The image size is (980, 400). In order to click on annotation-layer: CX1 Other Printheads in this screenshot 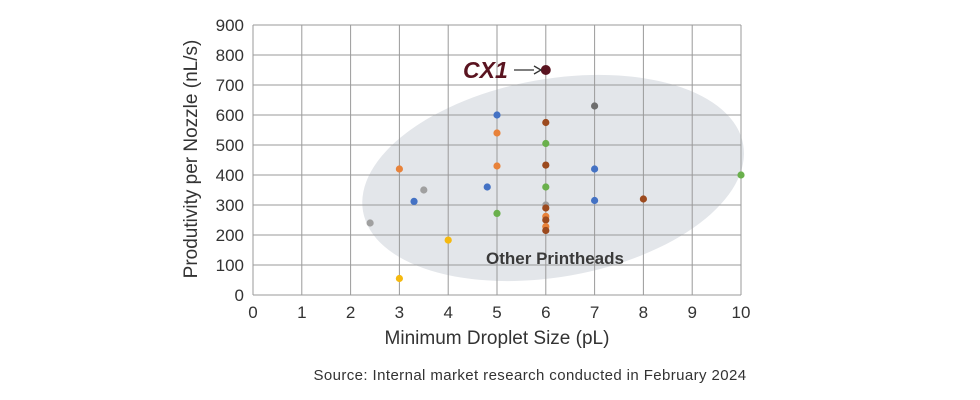, I will do `click(543, 162)`.